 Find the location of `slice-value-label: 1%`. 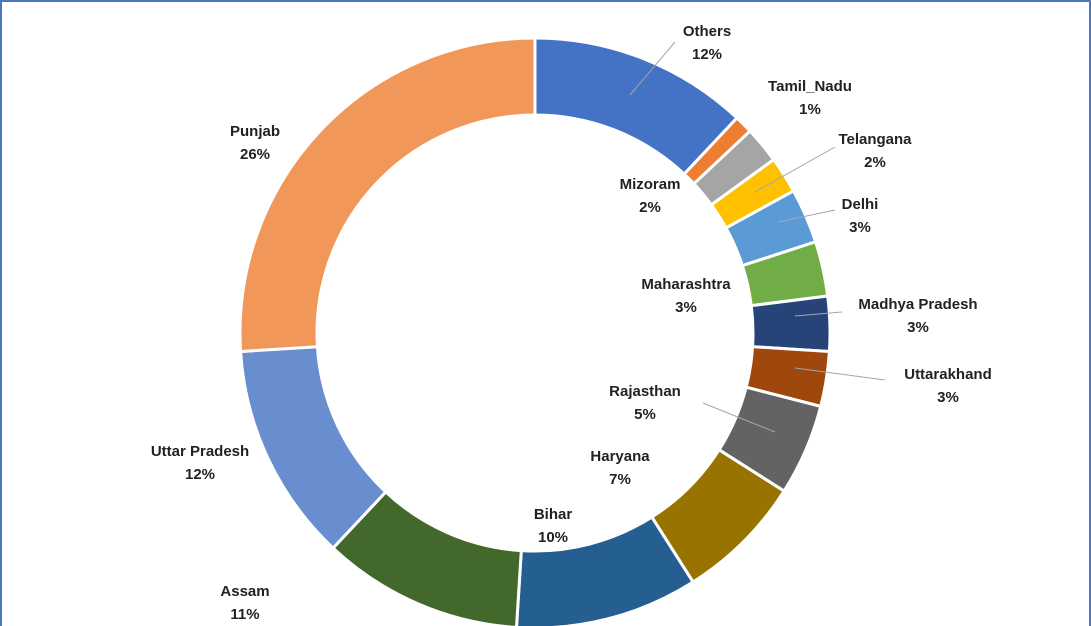

slice-value-label: 1% is located at coordinates (810, 109).